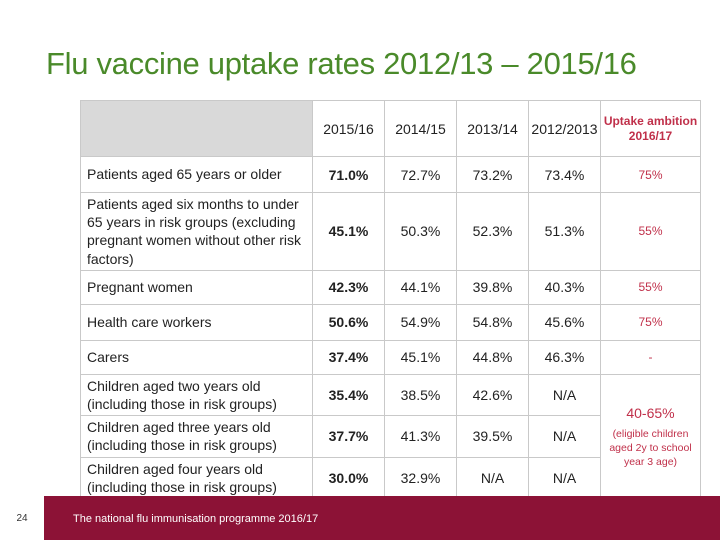  Describe the element at coordinates (564, 128) in the screenshot. I see `column-header: 2012/2013` at that location.